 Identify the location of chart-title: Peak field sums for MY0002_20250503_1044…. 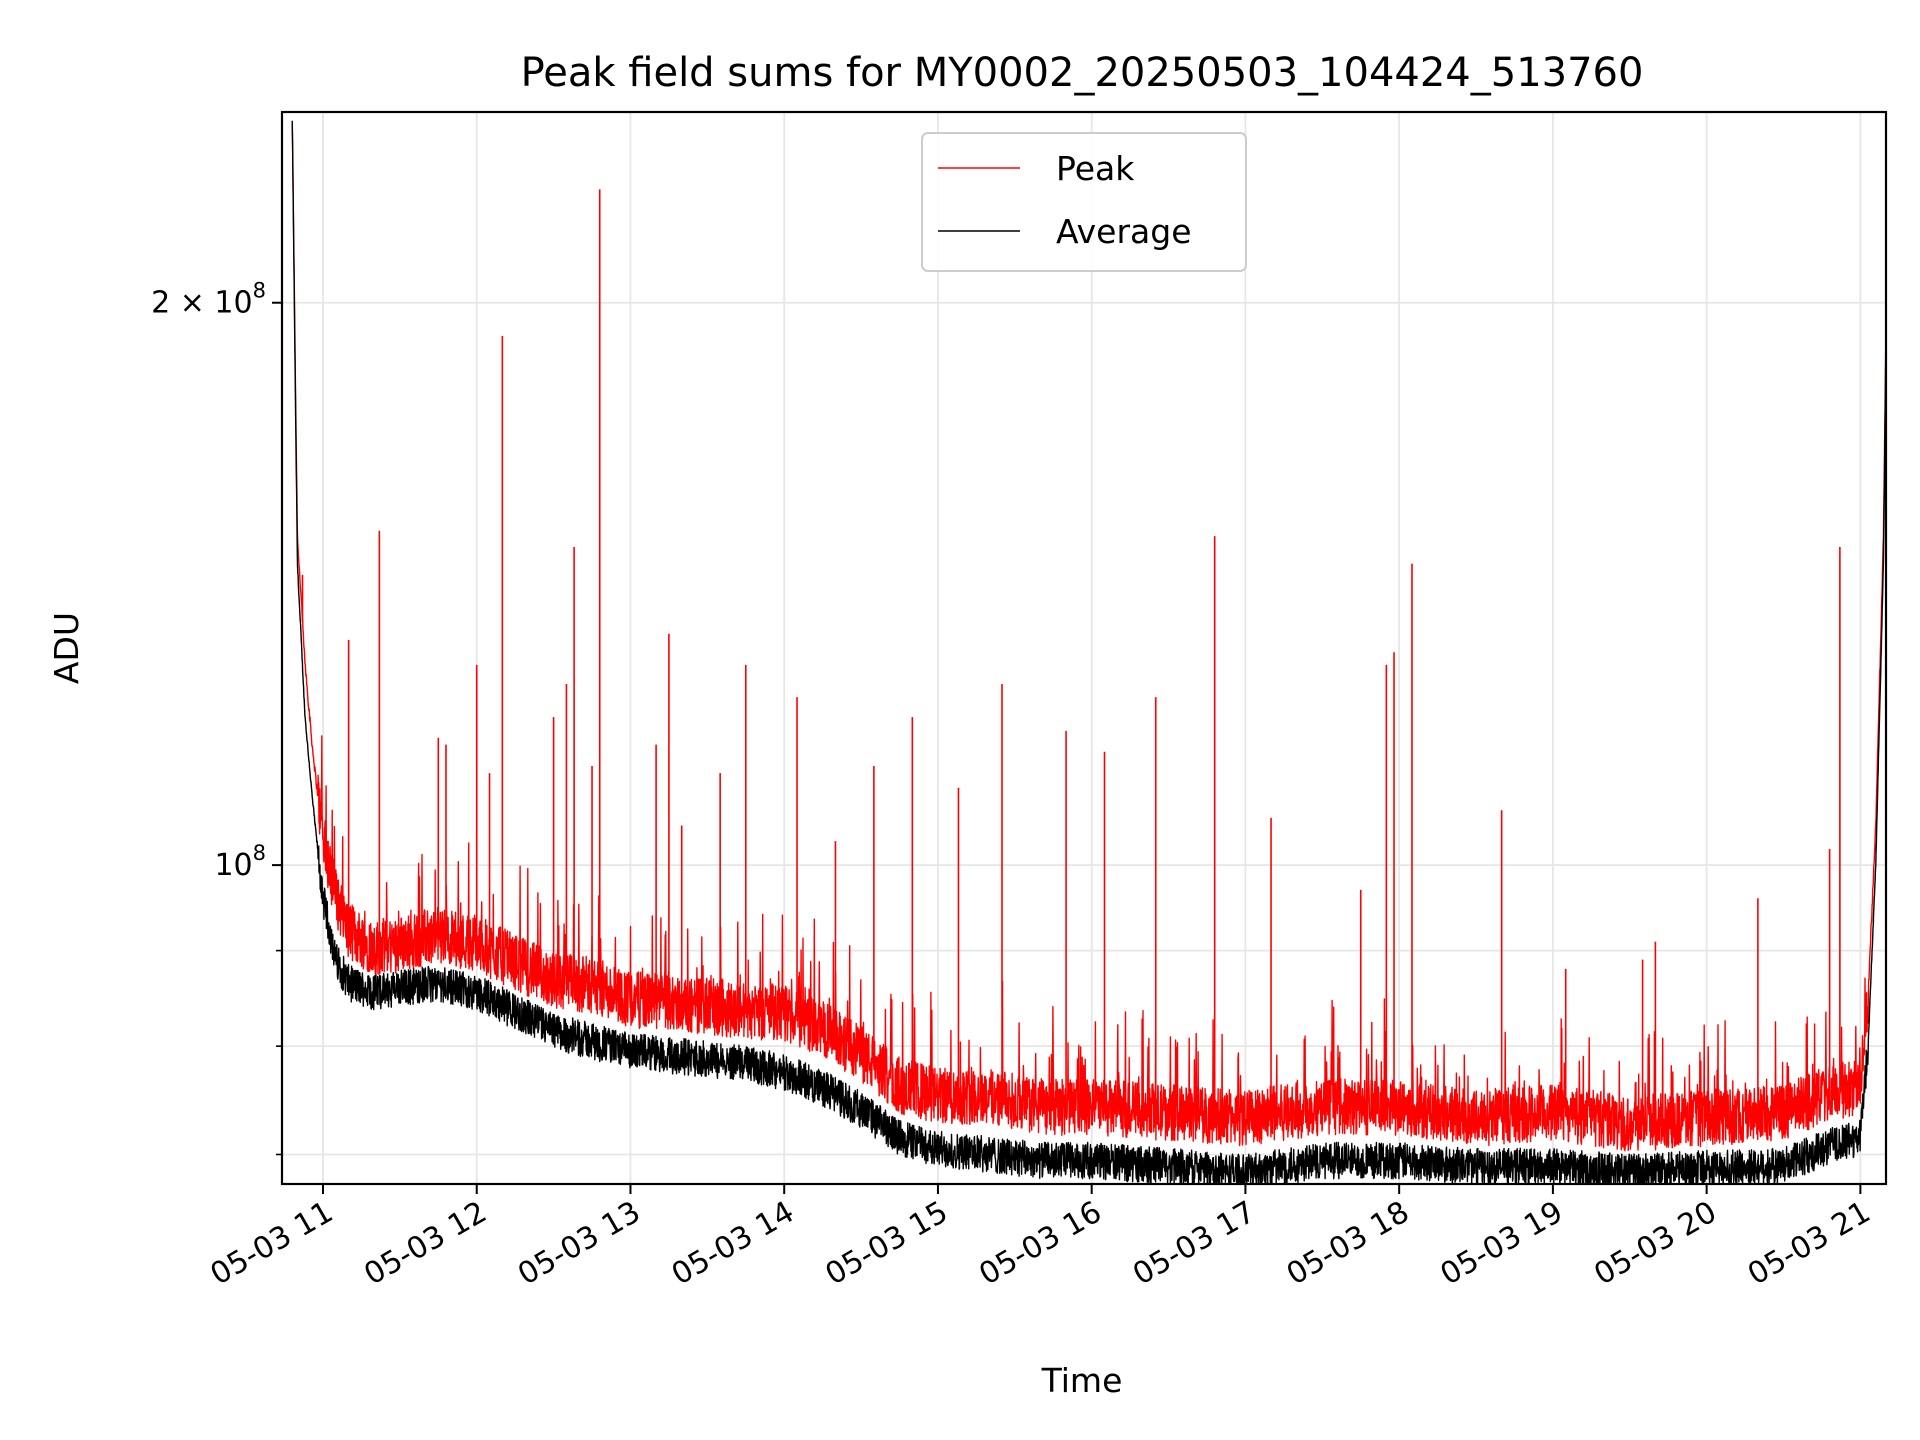
(1082, 73).